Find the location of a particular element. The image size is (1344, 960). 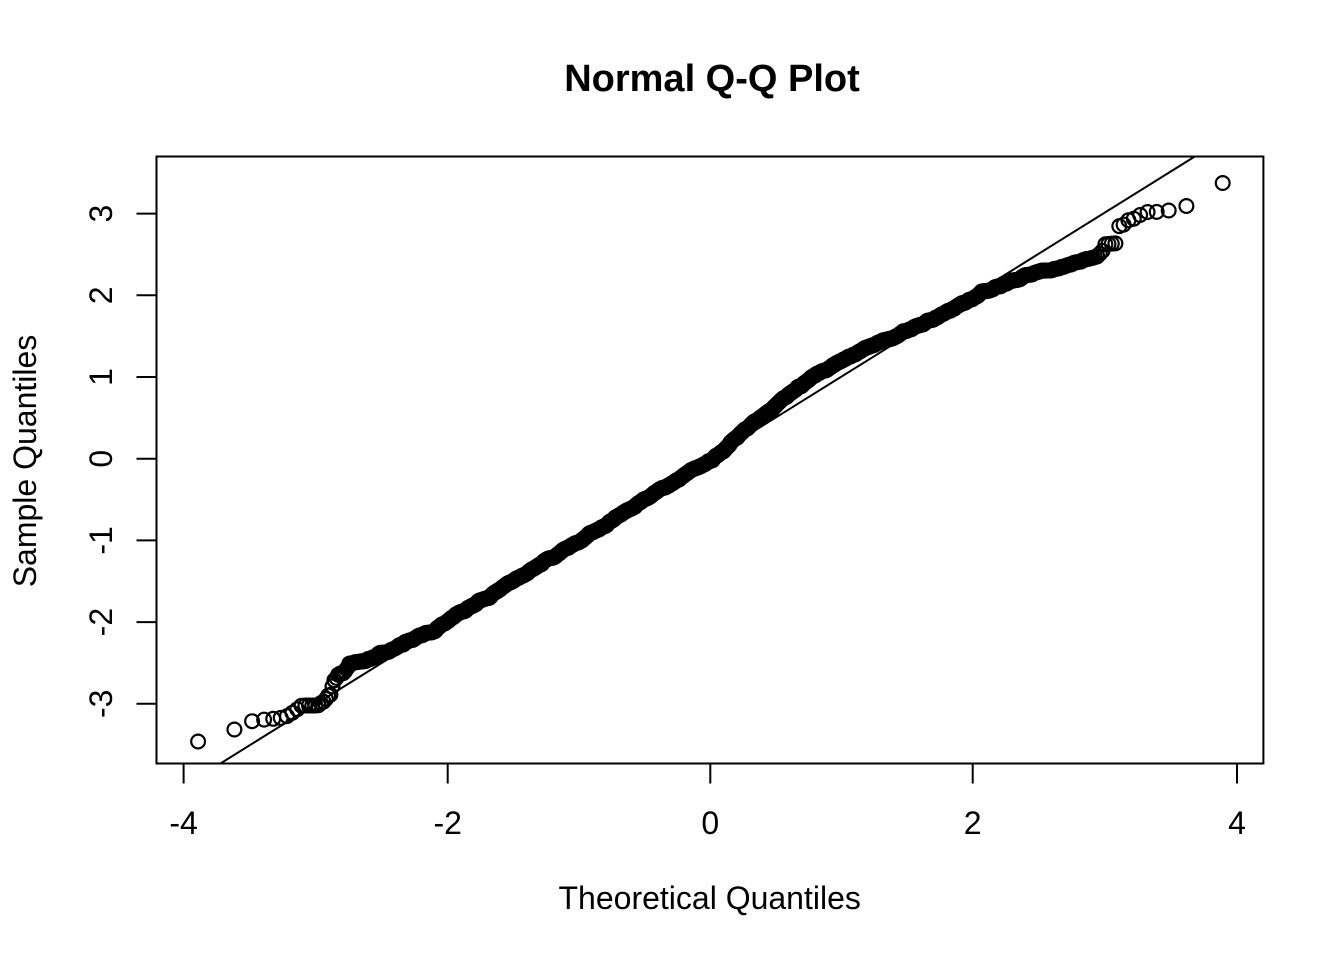

svg-text: Sample Quantiles is located at coordinates (25, 461).